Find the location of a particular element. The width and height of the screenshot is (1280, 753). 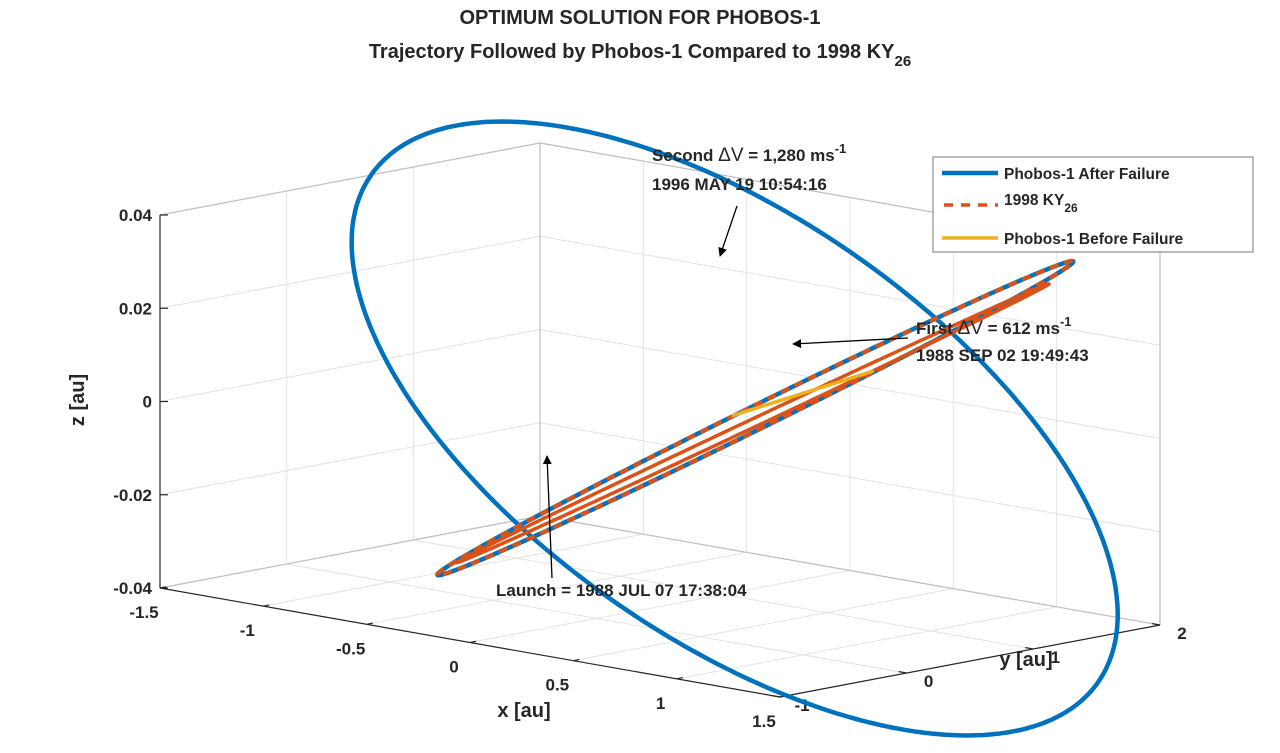

chart-subtitle-subscript: 26 is located at coordinates (903, 61).